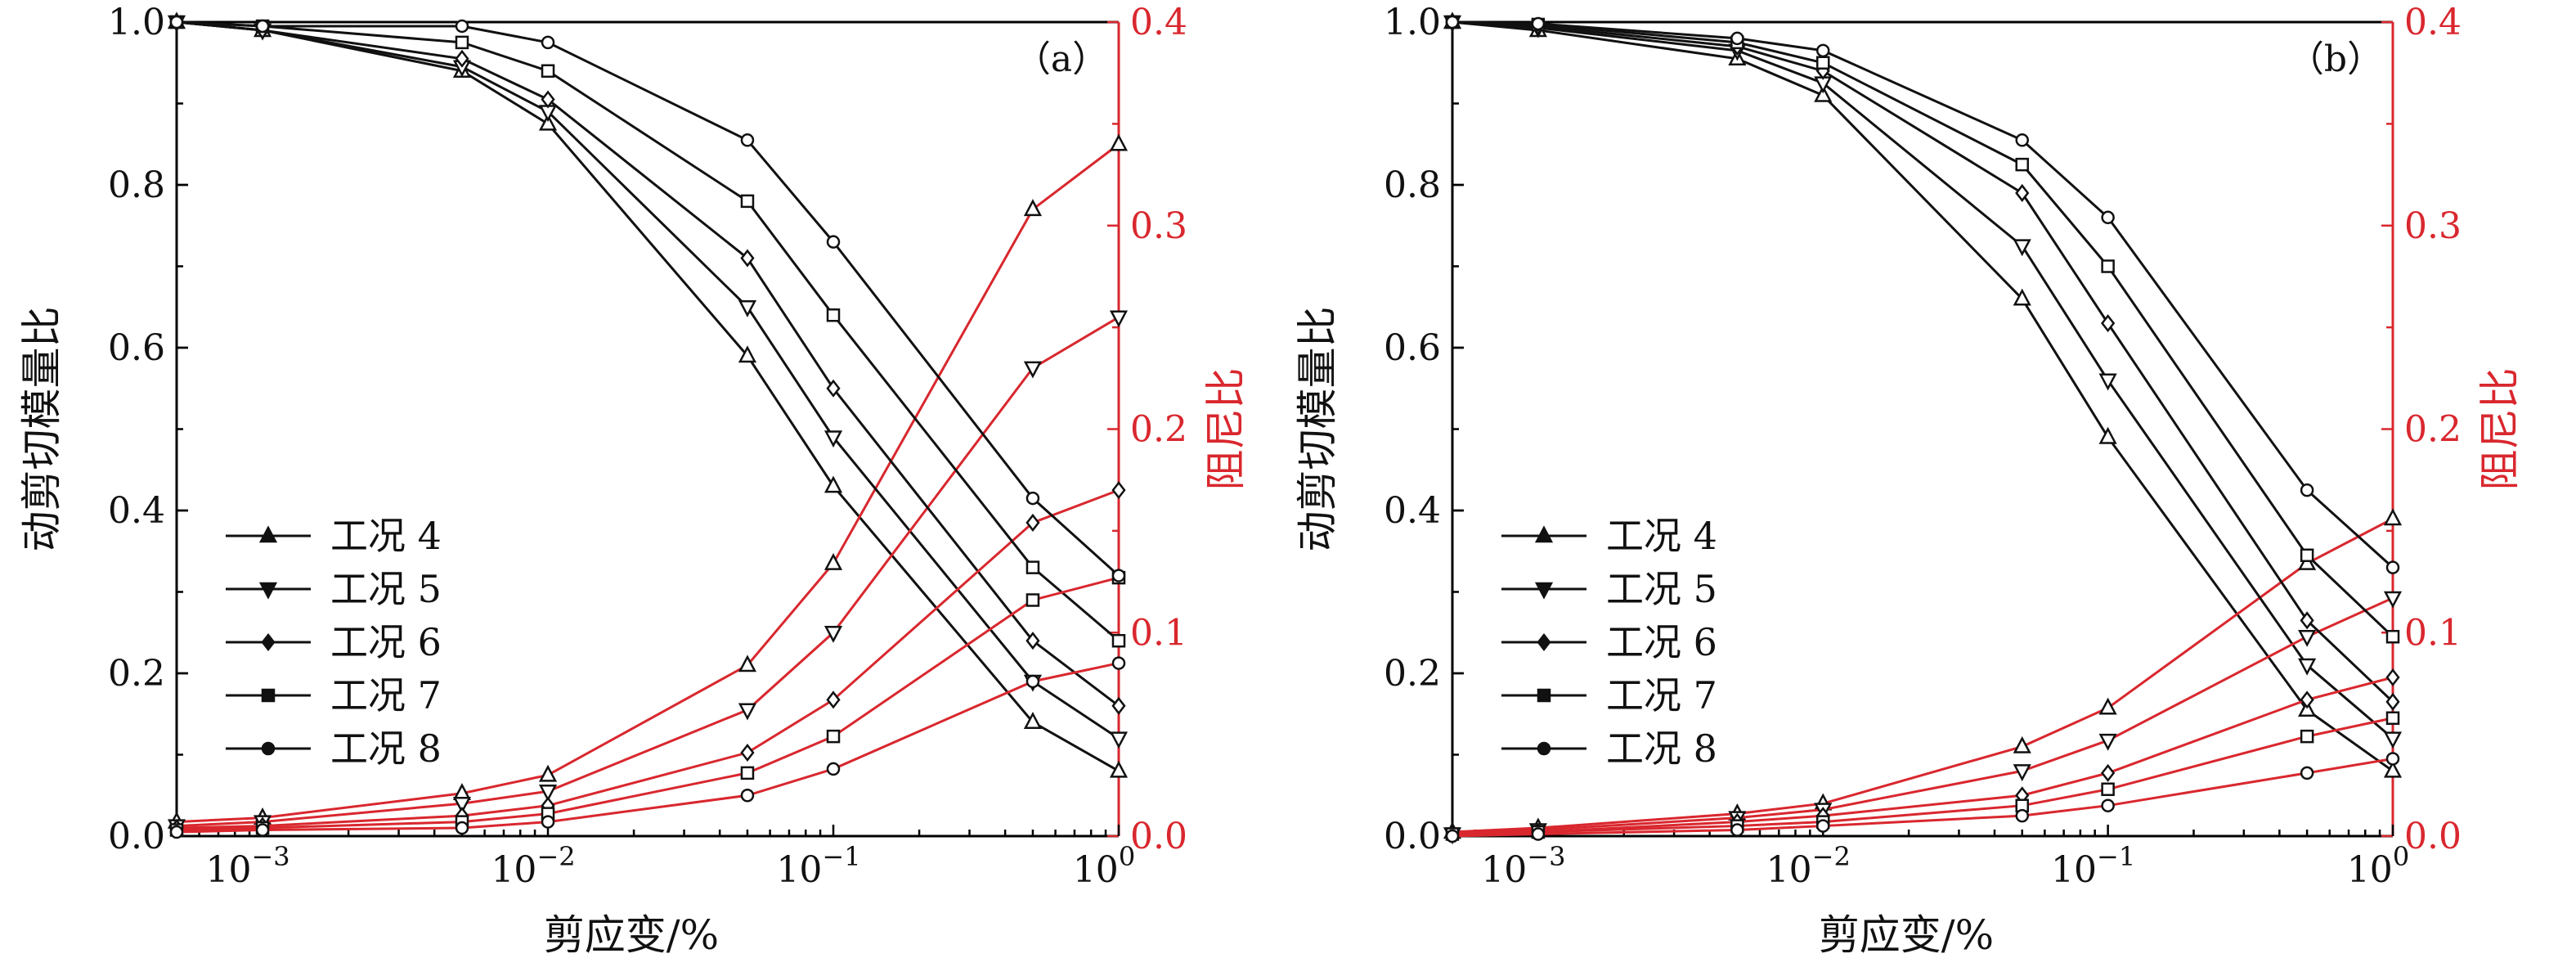 The image size is (2576, 967). Describe the element at coordinates (2433, 226) in the screenshot. I see `y-right-tick-label: 0.3` at that location.